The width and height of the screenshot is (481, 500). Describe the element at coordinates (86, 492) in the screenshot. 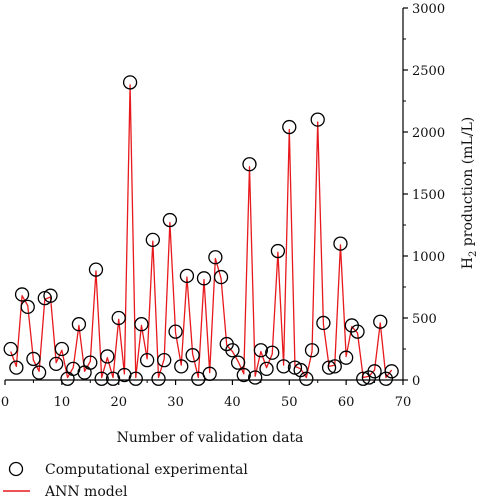

I see `legend-label-ann: ANN model` at that location.